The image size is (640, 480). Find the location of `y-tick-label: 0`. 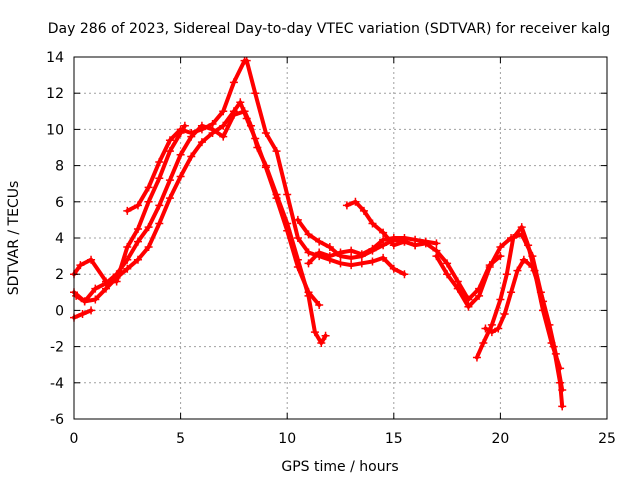

y-tick-label: 0 is located at coordinates (59, 311).